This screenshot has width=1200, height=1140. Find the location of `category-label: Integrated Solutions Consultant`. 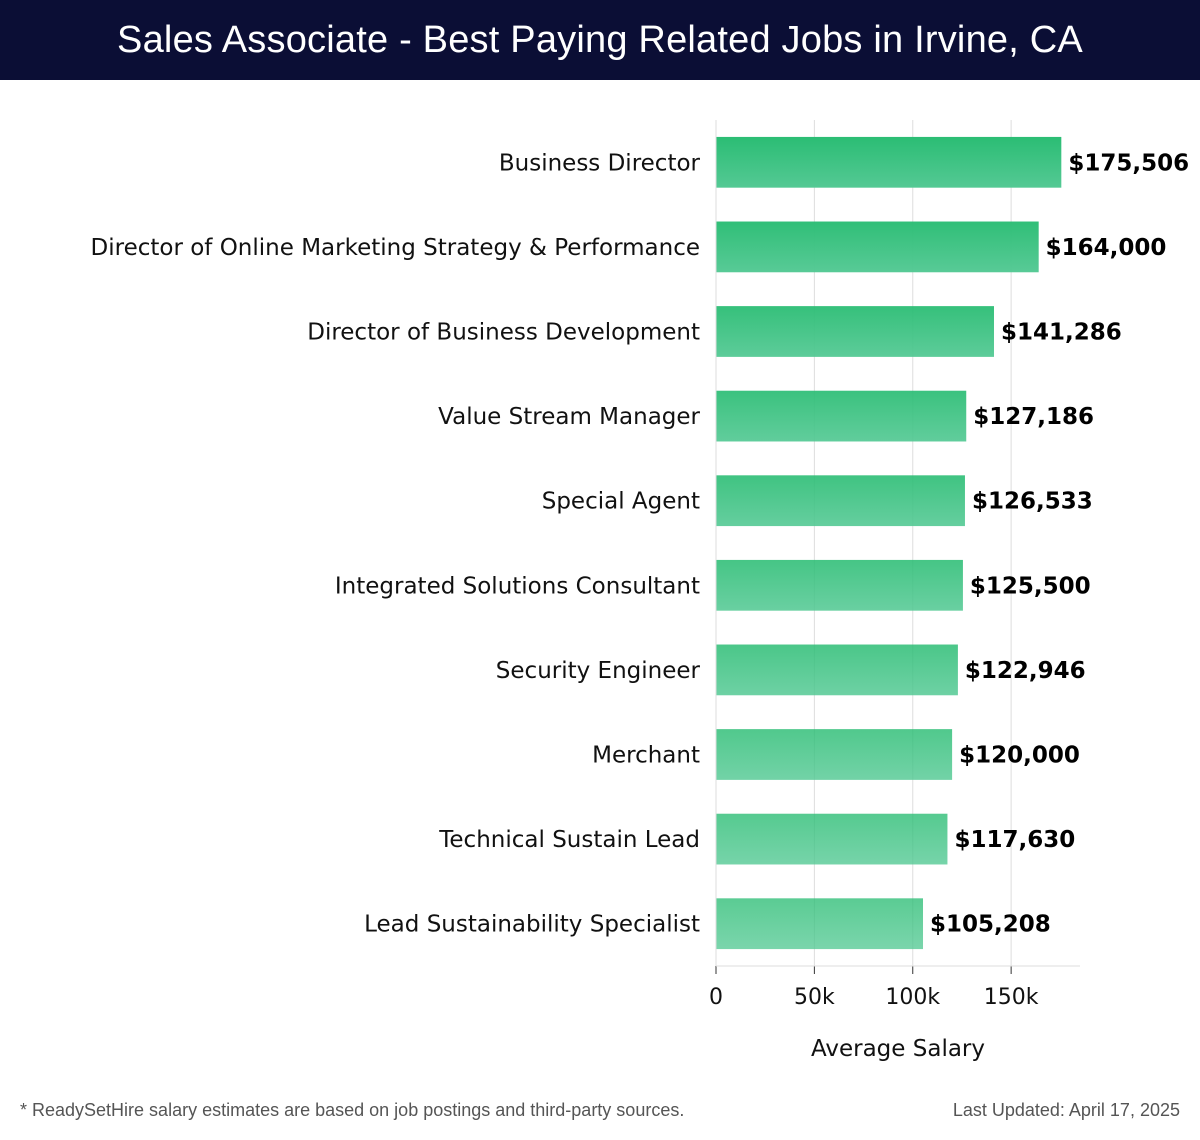

category-label: Integrated Solutions Consultant is located at coordinates (517, 586).